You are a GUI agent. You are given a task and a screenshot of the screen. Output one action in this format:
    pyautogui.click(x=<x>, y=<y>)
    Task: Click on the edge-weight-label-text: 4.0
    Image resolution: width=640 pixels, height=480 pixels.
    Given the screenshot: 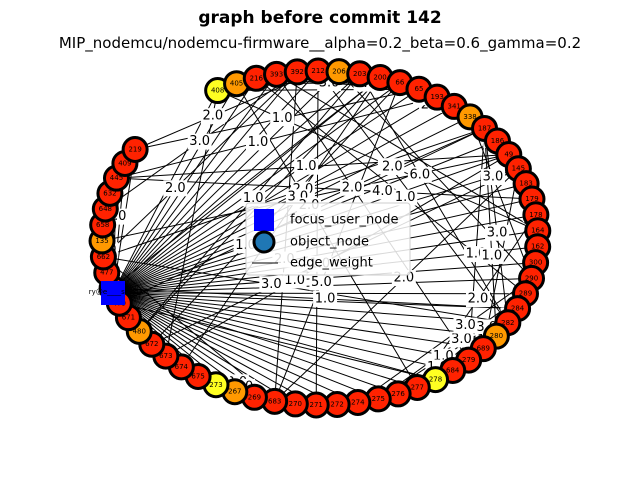 What is the action you would take?
    pyautogui.click(x=382, y=191)
    